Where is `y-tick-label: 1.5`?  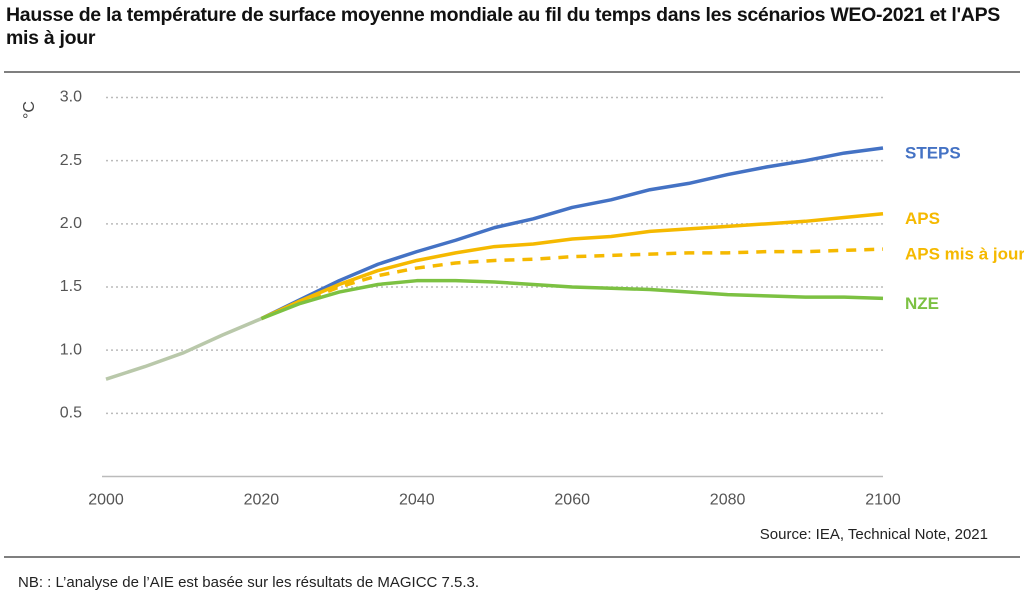 y-tick-label: 1.5 is located at coordinates (71, 286).